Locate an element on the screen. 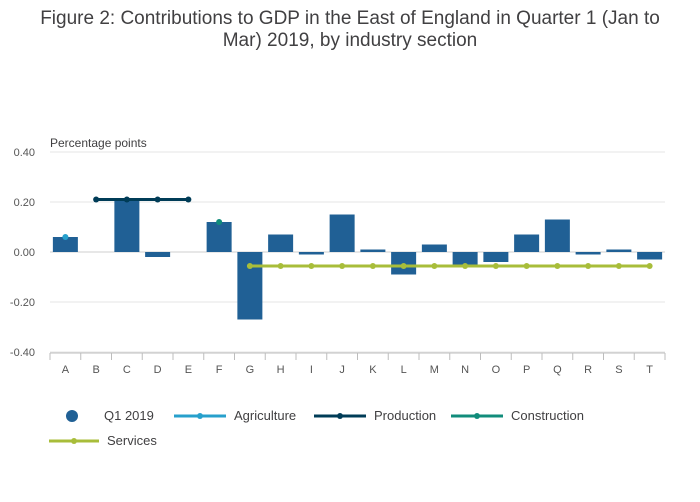  chart-title-line-2: Mar) 2019, by industry section is located at coordinates (350, 40).